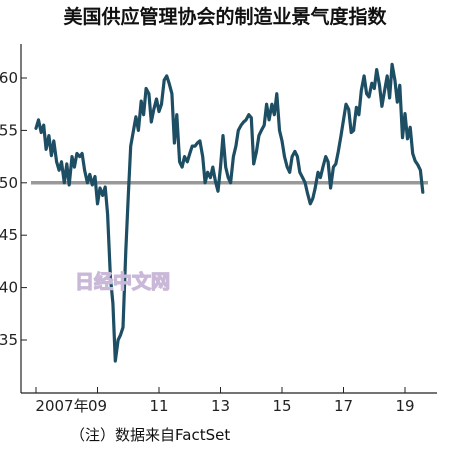 Image resolution: width=450 pixels, height=454 pixels. Describe the element at coordinates (9, 78) in the screenshot. I see `y-tick-label: 60` at that location.